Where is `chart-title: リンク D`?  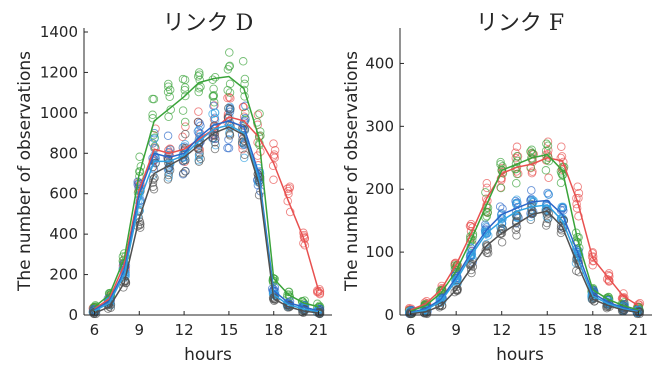
chart-title: リンク D is located at coordinates (208, 23).